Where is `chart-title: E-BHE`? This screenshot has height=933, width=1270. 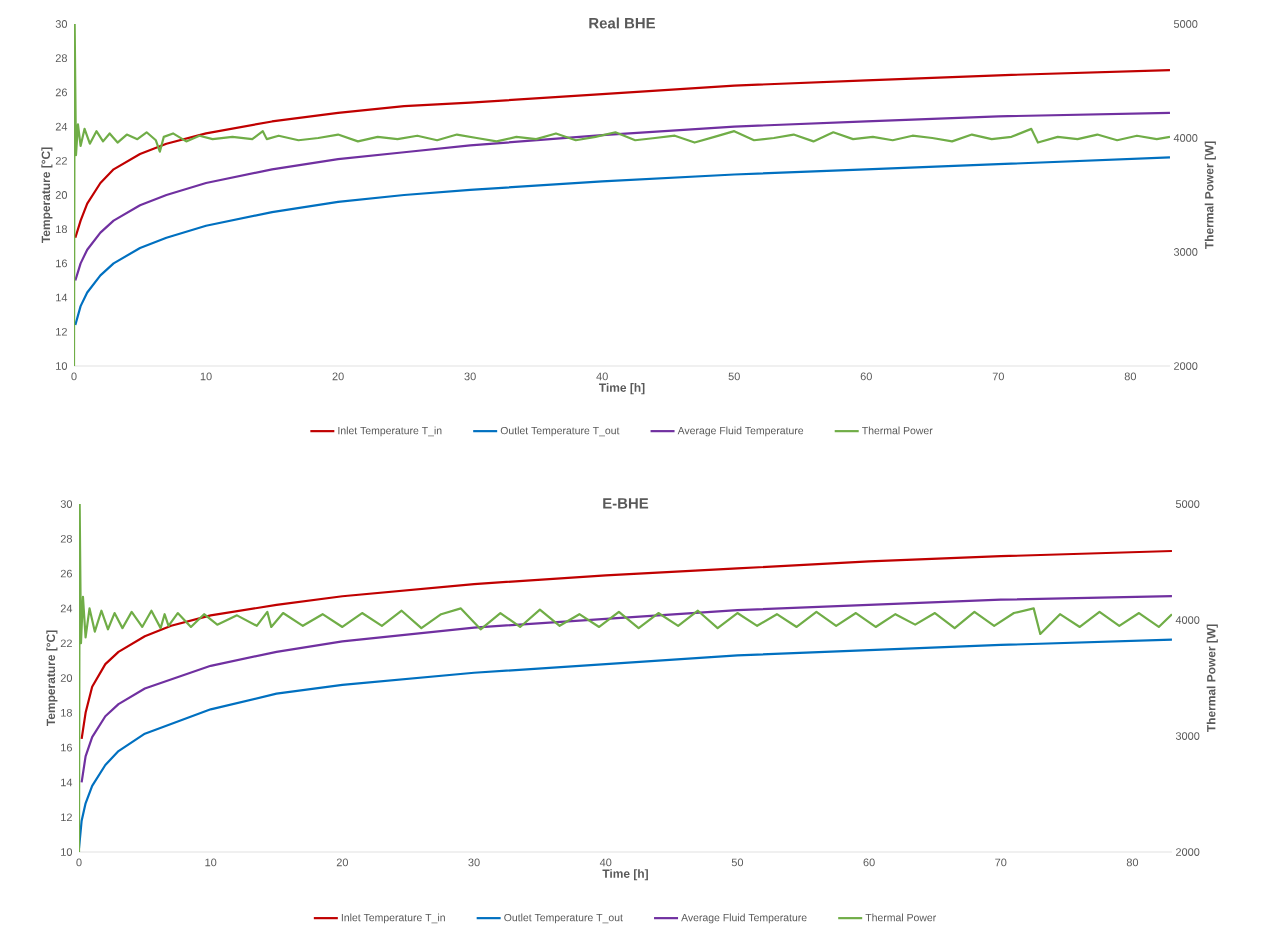
chart-title: E-BHE is located at coordinates (626, 503).